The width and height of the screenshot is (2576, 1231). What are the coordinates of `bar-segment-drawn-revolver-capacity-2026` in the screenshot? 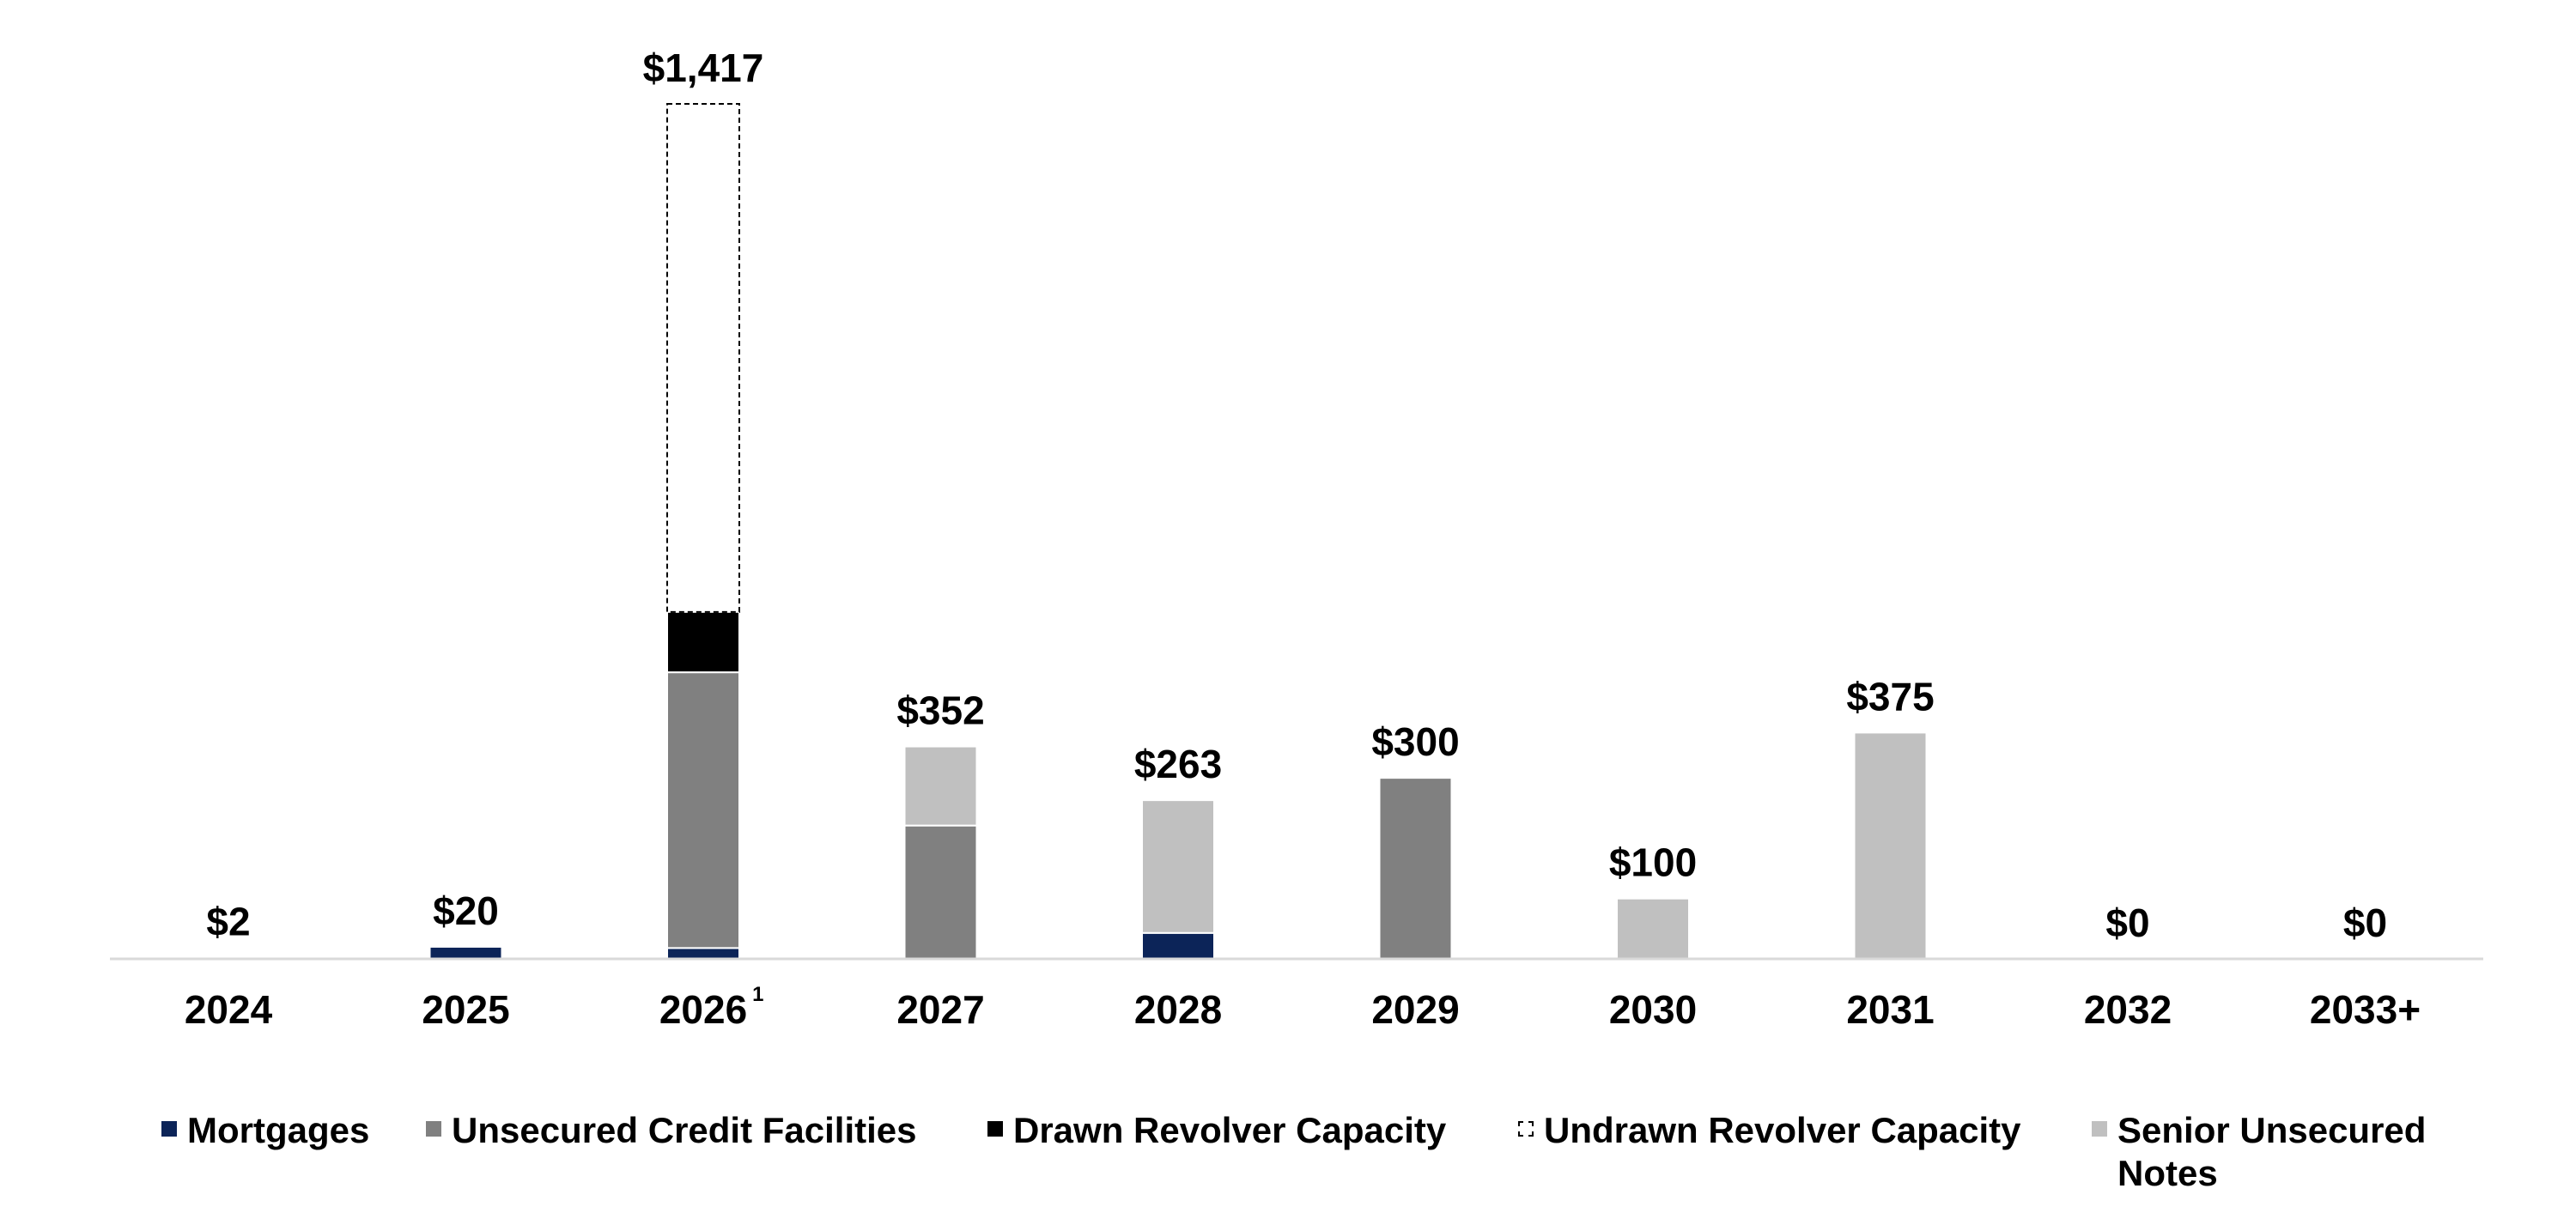 It's located at (703, 642).